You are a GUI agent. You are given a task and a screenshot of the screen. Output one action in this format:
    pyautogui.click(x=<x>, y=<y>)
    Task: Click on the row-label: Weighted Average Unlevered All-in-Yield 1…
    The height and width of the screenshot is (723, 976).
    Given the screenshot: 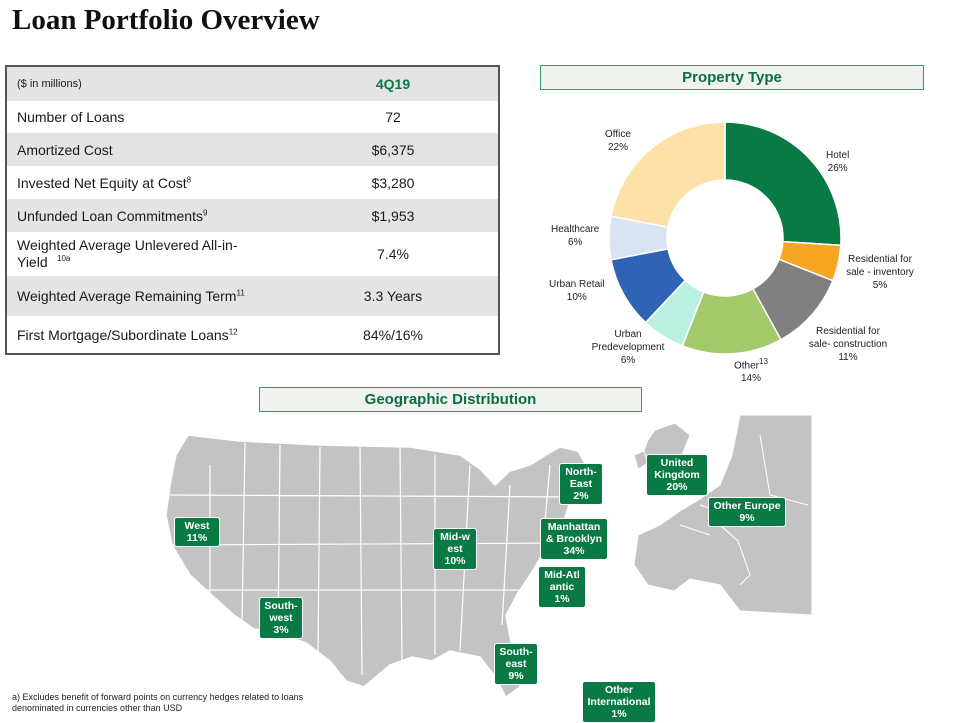 What is the action you would take?
    pyautogui.click(x=127, y=253)
    